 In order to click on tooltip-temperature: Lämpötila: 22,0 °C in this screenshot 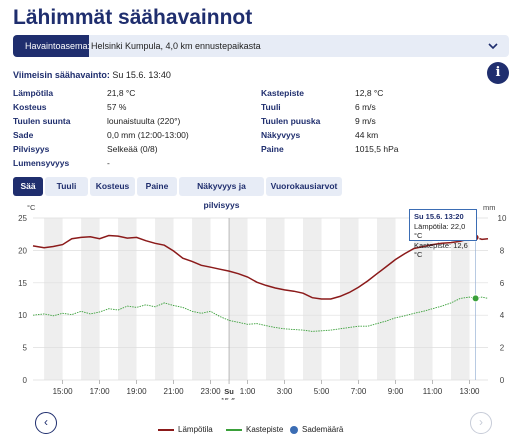, I will do `click(440, 231)`.